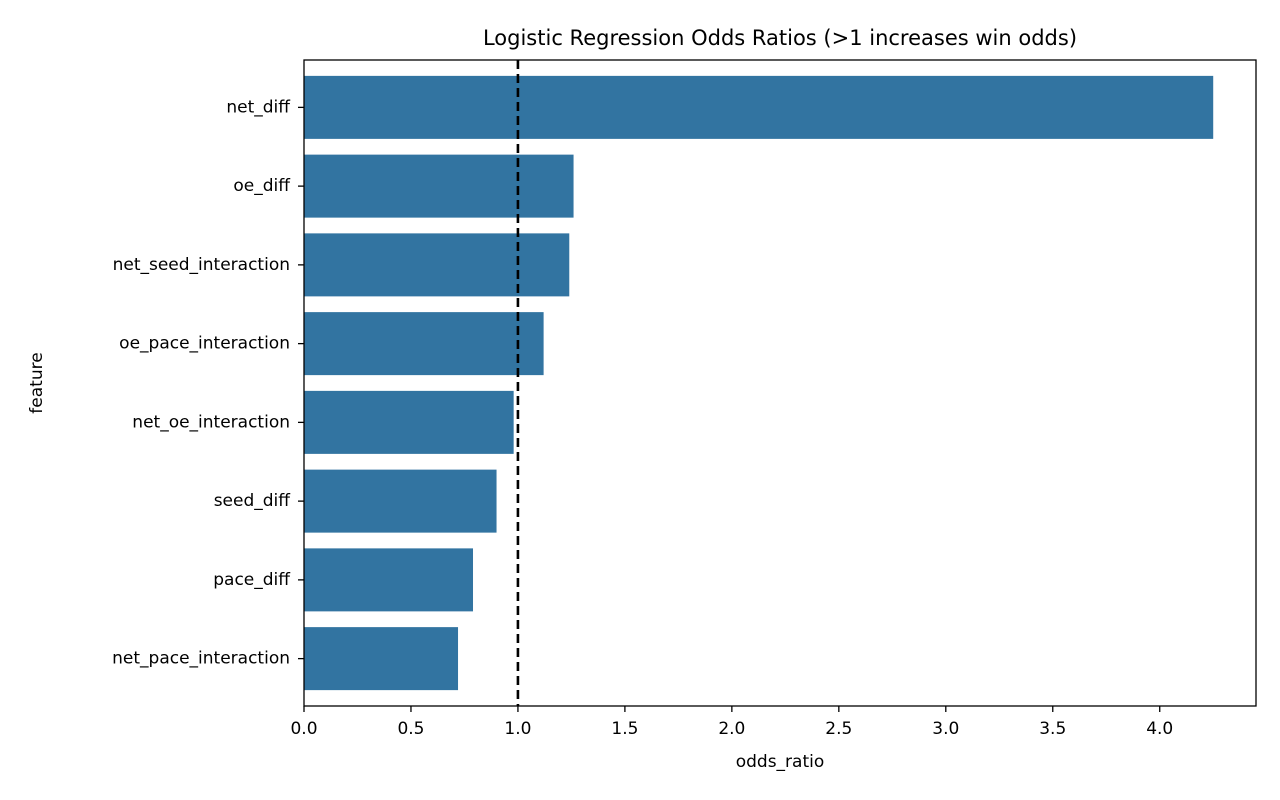 The image size is (1280, 800). Describe the element at coordinates (409, 422) in the screenshot. I see `bar-net_oe_interaction` at that location.